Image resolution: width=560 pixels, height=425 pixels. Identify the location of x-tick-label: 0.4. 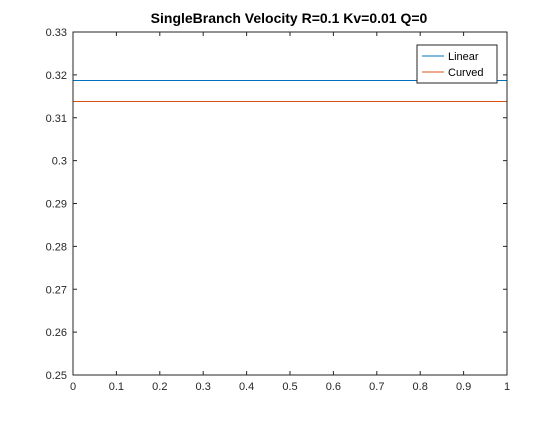
(246, 387).